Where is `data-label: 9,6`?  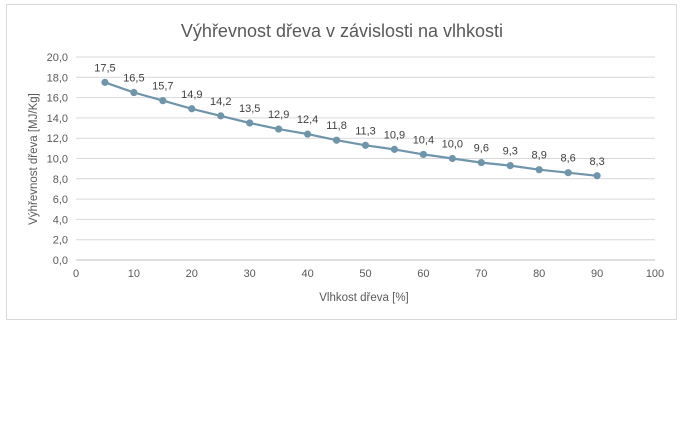 data-label: 9,6 is located at coordinates (481, 149).